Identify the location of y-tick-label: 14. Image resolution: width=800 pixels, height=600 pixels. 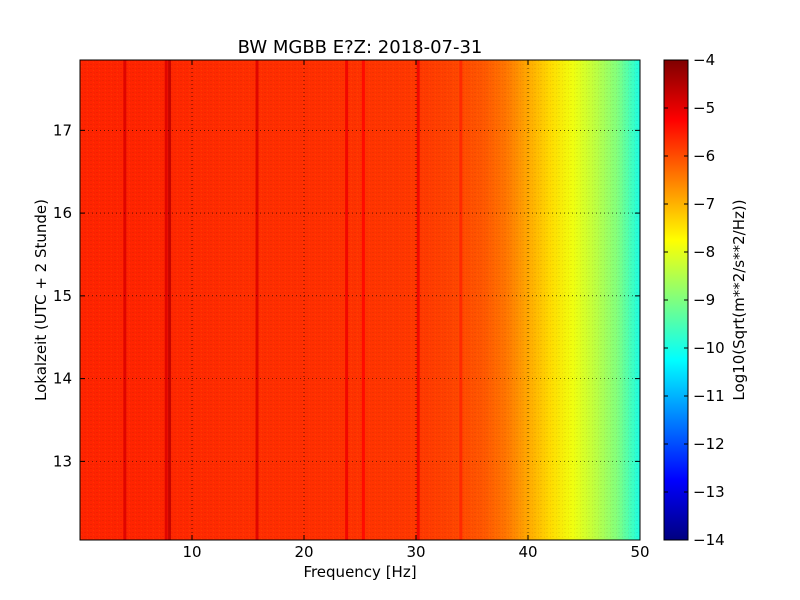
(62, 379).